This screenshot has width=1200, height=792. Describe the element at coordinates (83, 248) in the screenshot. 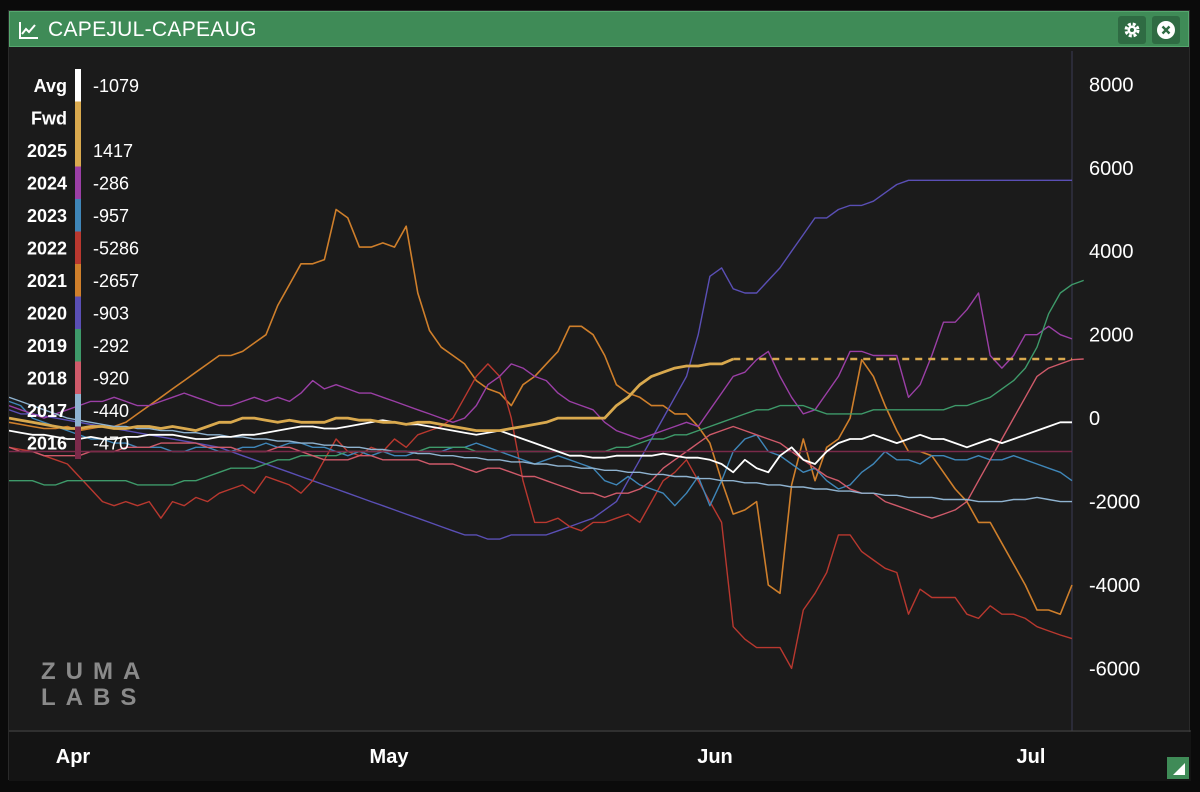

I see `legend-item-2022: 2022 -5286` at that location.